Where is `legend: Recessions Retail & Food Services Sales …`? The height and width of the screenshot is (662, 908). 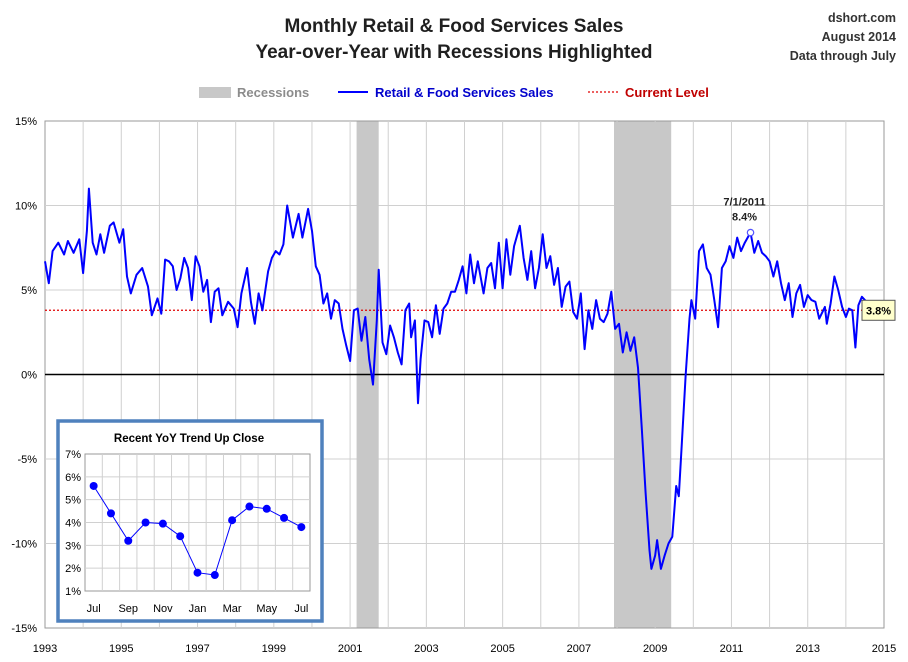
legend: Recessions Retail & Food Services Sales … is located at coordinates (454, 92).